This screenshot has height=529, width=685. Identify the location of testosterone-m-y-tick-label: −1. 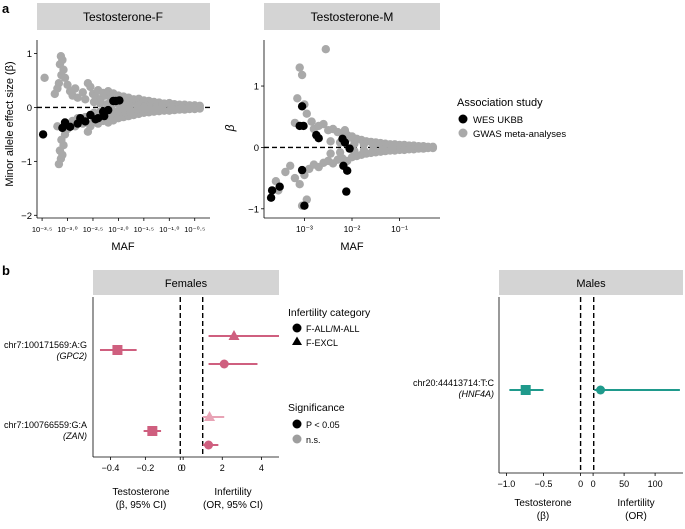
(253, 209).